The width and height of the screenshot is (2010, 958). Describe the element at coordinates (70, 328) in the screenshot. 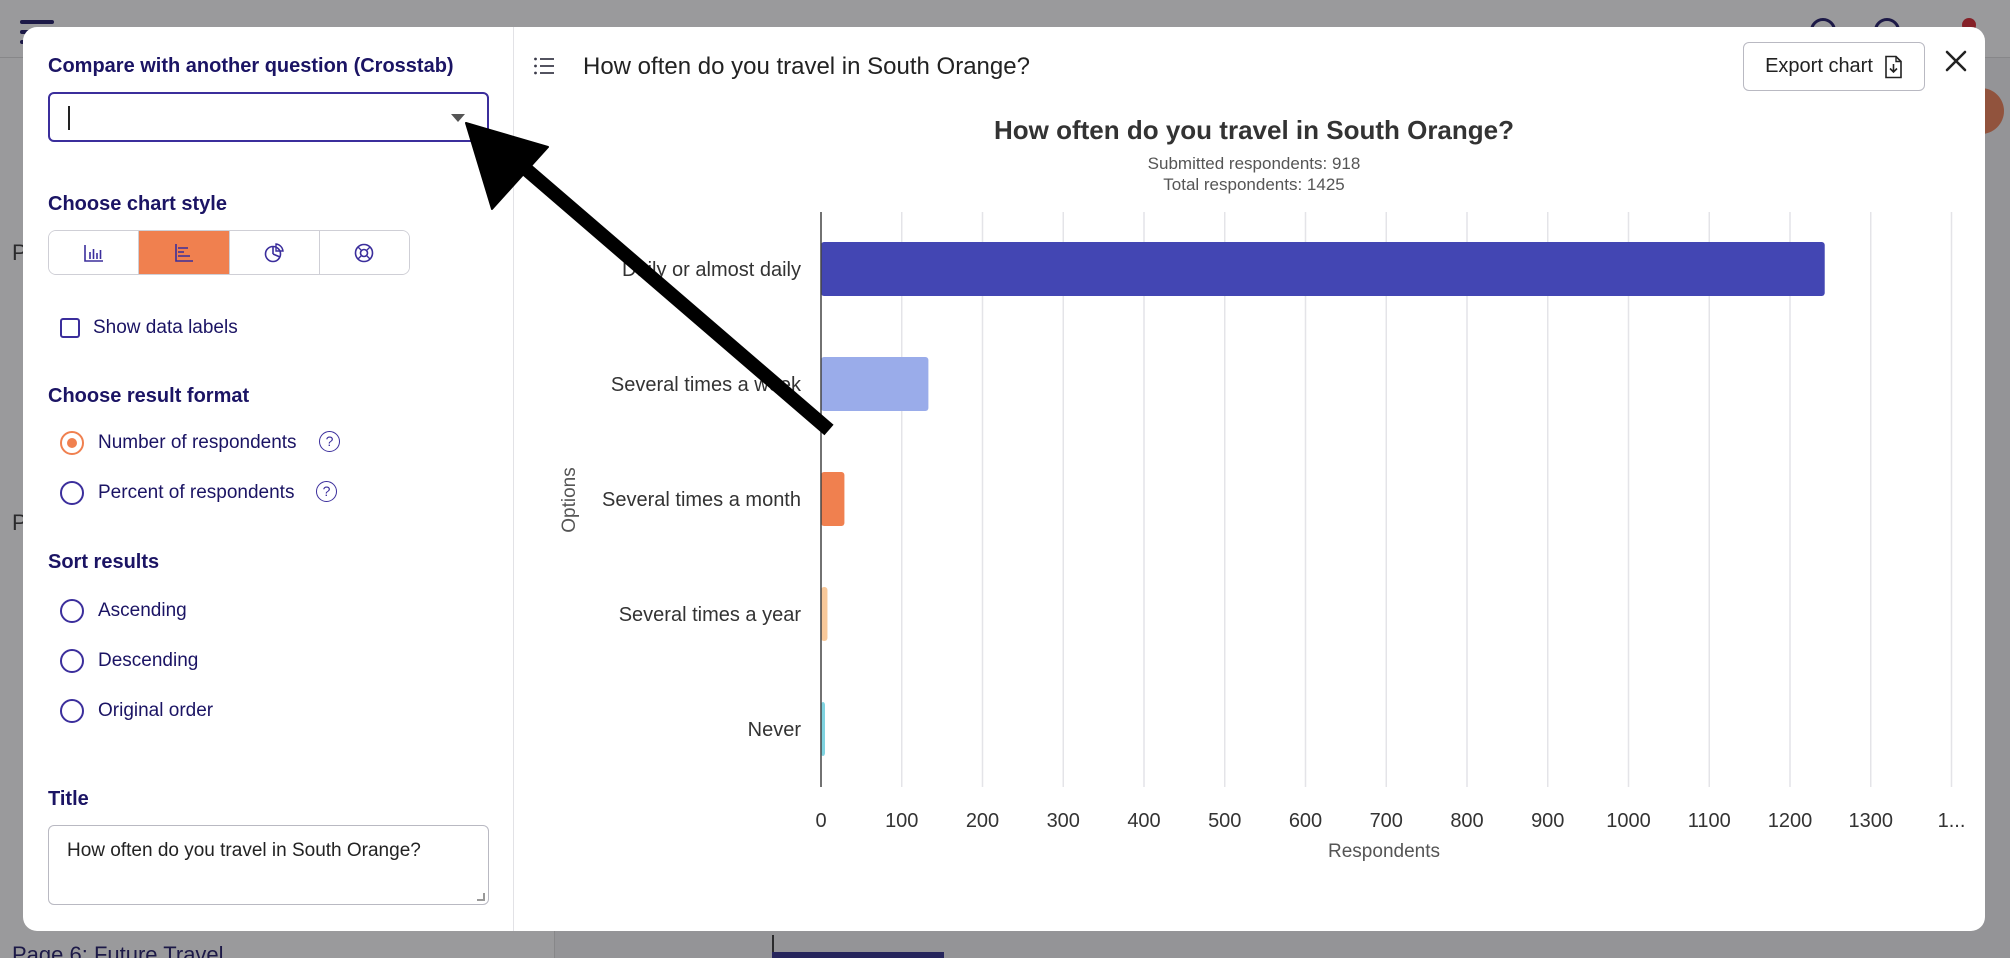

I see `show-data-labels-checkbox` at that location.